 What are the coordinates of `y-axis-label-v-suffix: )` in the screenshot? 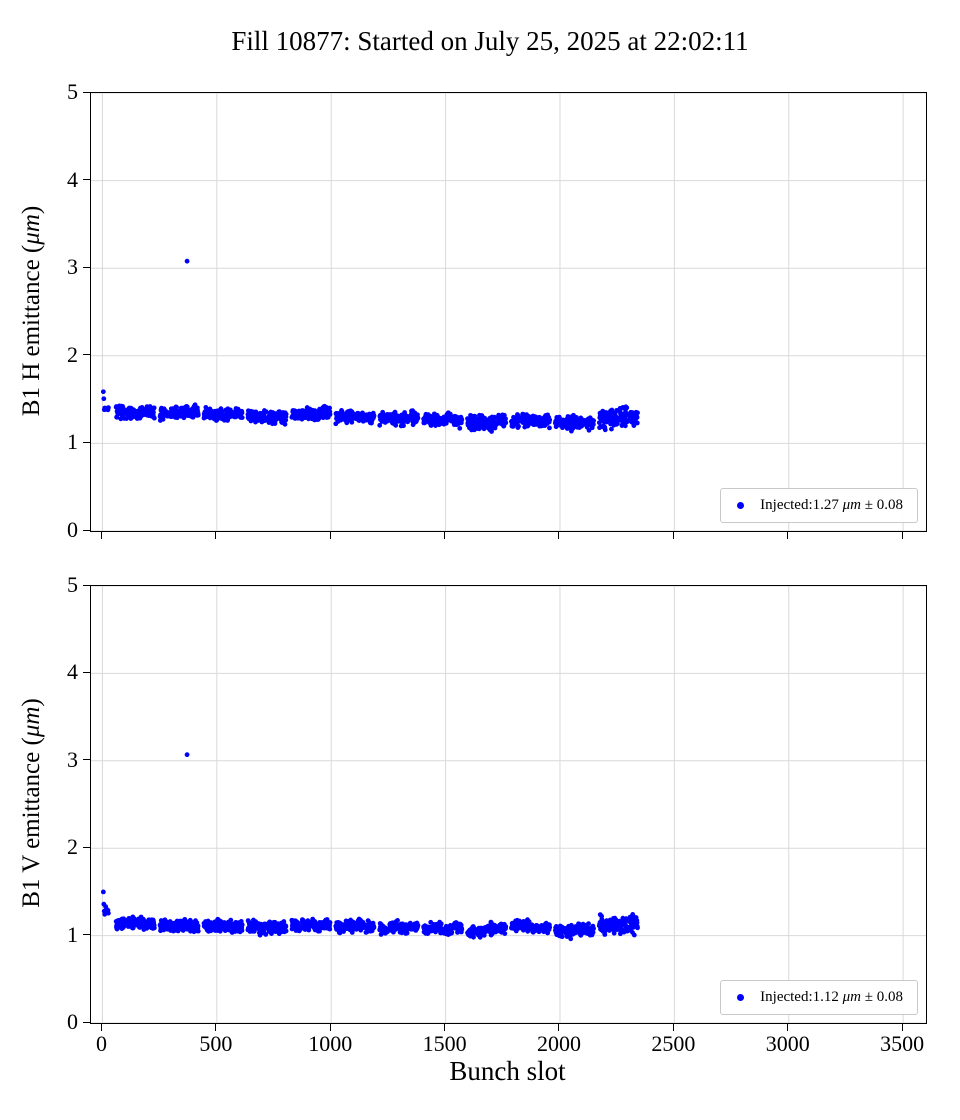 It's located at (31, 702).